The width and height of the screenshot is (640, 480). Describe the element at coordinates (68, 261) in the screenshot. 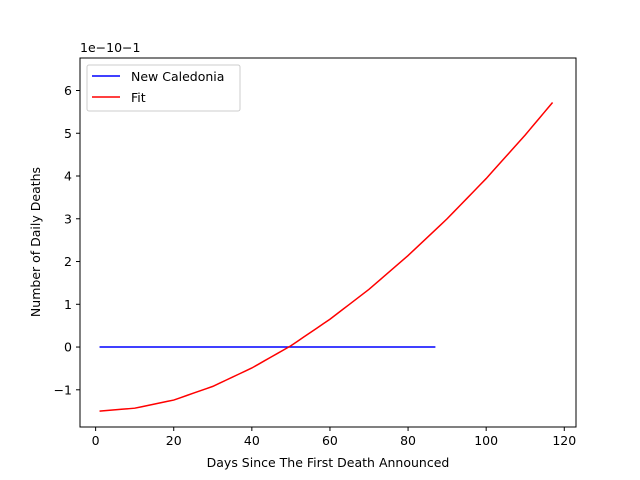

I see `y-tick-label: 2` at that location.